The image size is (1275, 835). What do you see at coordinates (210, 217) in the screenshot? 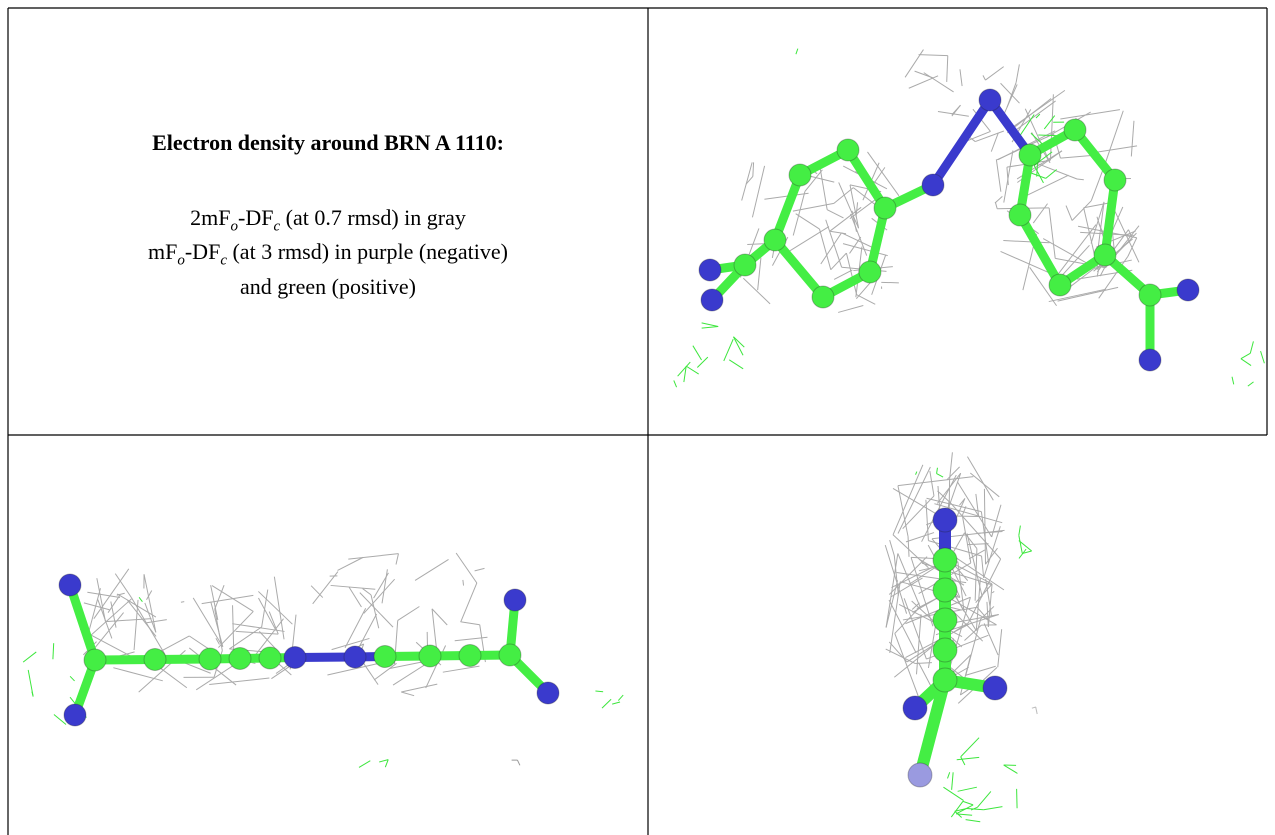
I see `text: 2mF` at bounding box center [210, 217].